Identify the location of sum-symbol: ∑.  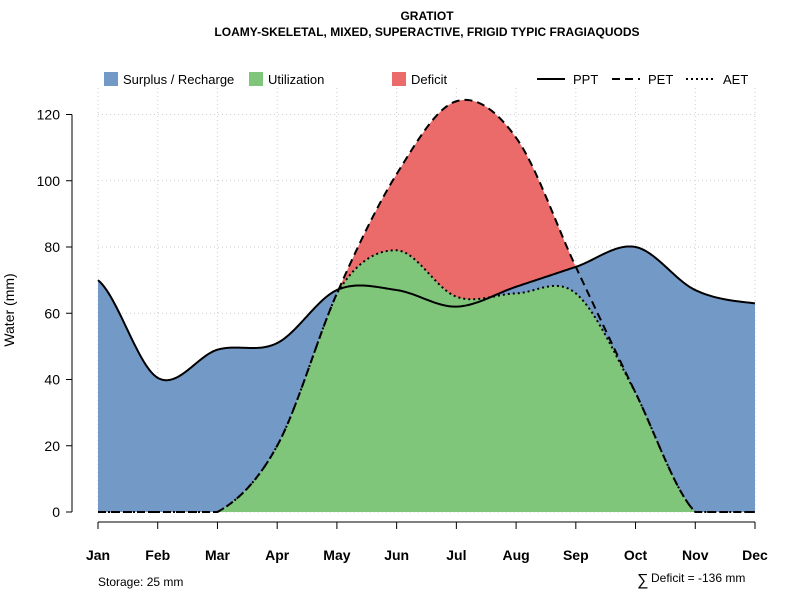
(642, 580).